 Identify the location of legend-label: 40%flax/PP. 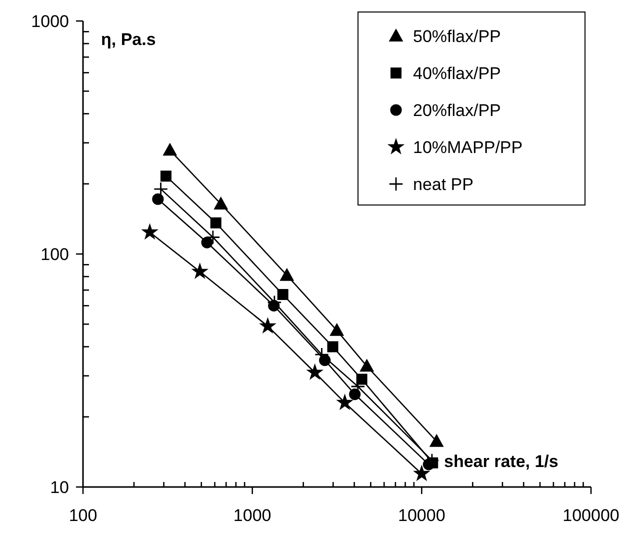
(457, 73).